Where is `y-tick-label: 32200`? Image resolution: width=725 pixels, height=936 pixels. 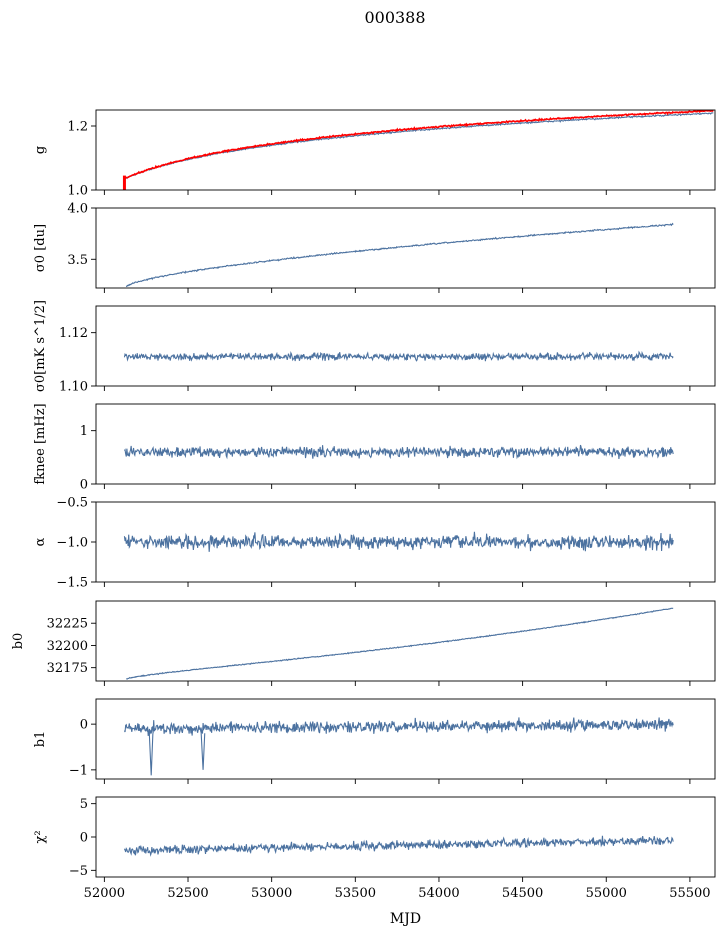
y-tick-label: 32200 is located at coordinates (67, 646).